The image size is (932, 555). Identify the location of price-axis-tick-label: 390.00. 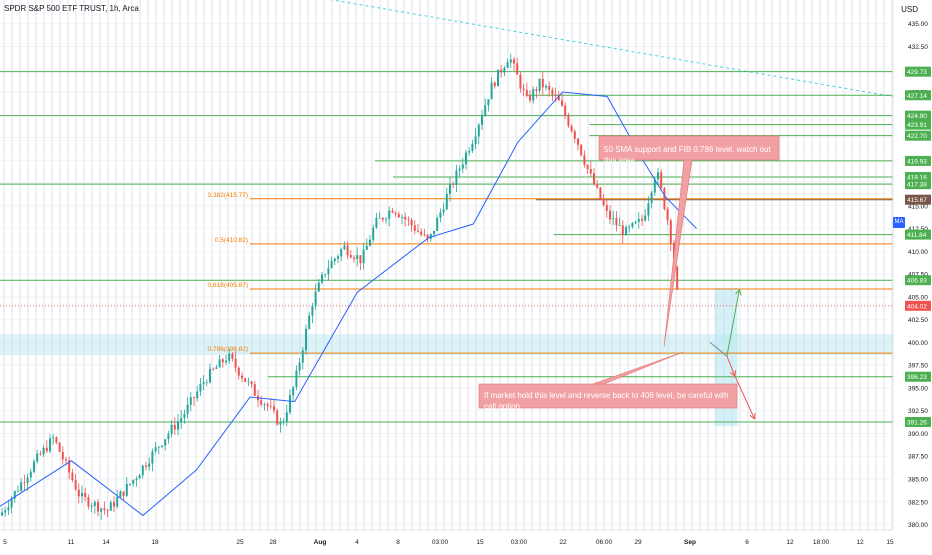
(918, 434).